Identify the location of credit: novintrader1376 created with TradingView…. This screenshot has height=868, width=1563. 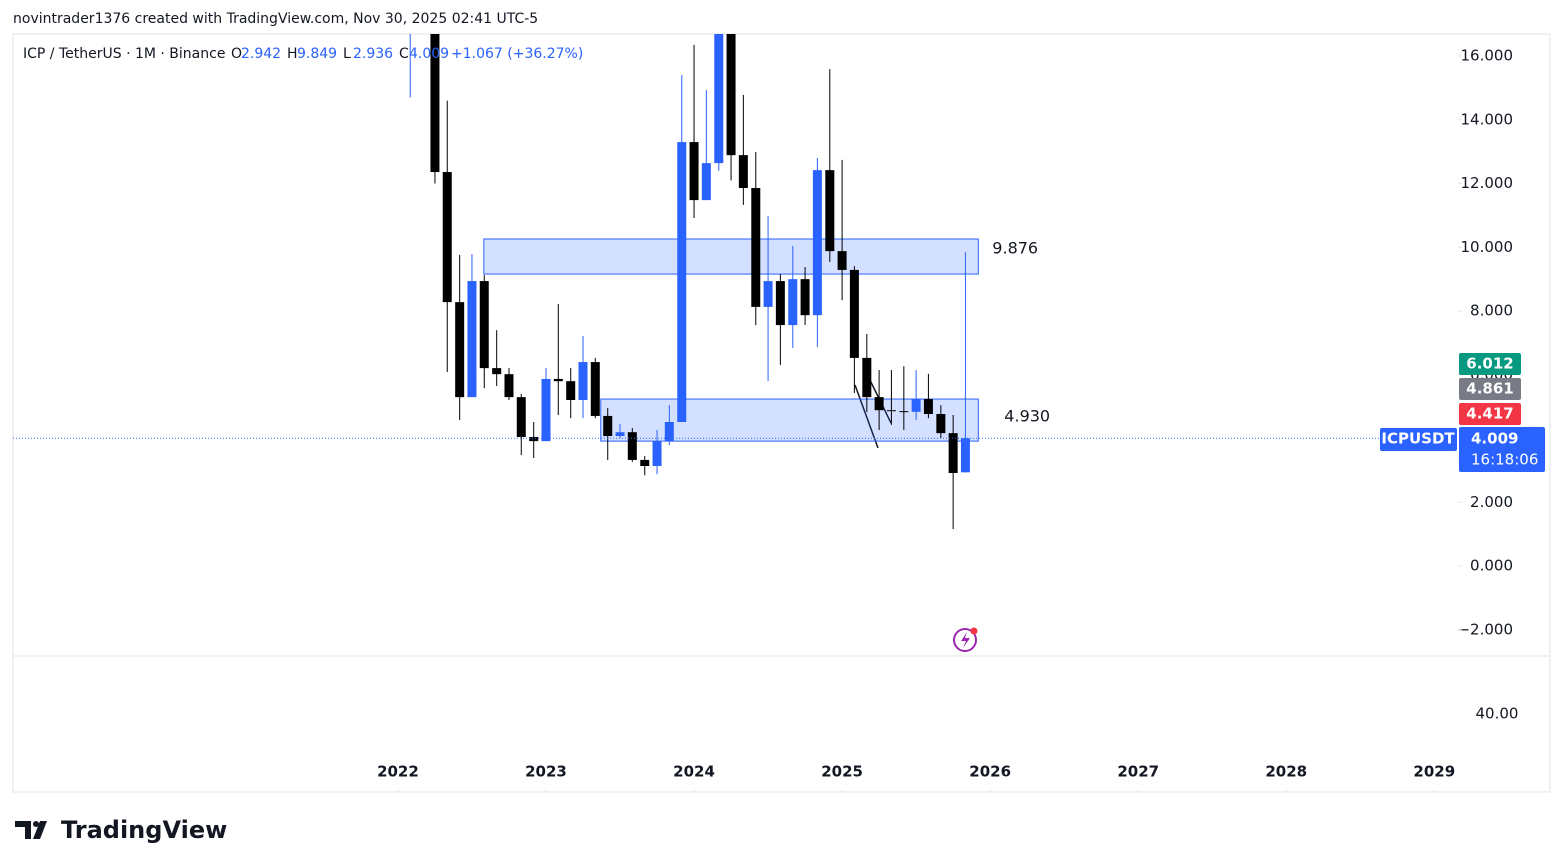
(275, 19).